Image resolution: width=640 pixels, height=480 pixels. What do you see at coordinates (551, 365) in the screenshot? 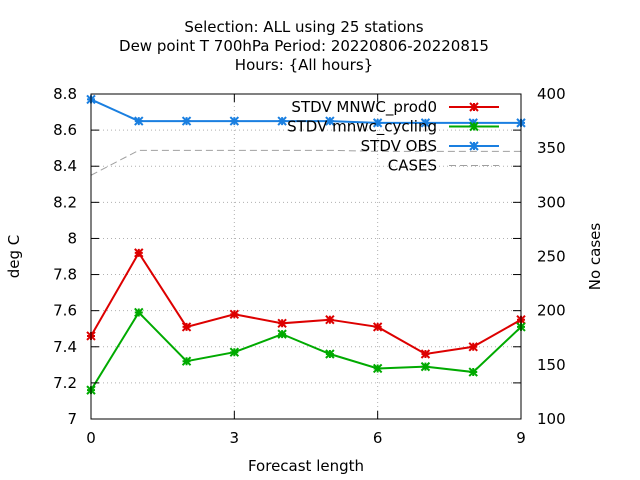
I see `y2-tick-label: 150` at bounding box center [551, 365].